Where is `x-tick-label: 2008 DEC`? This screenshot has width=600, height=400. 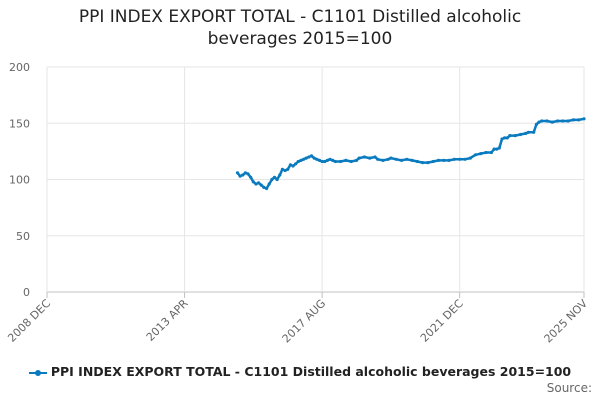 x-tick-label: 2008 DEC is located at coordinates (29, 321).